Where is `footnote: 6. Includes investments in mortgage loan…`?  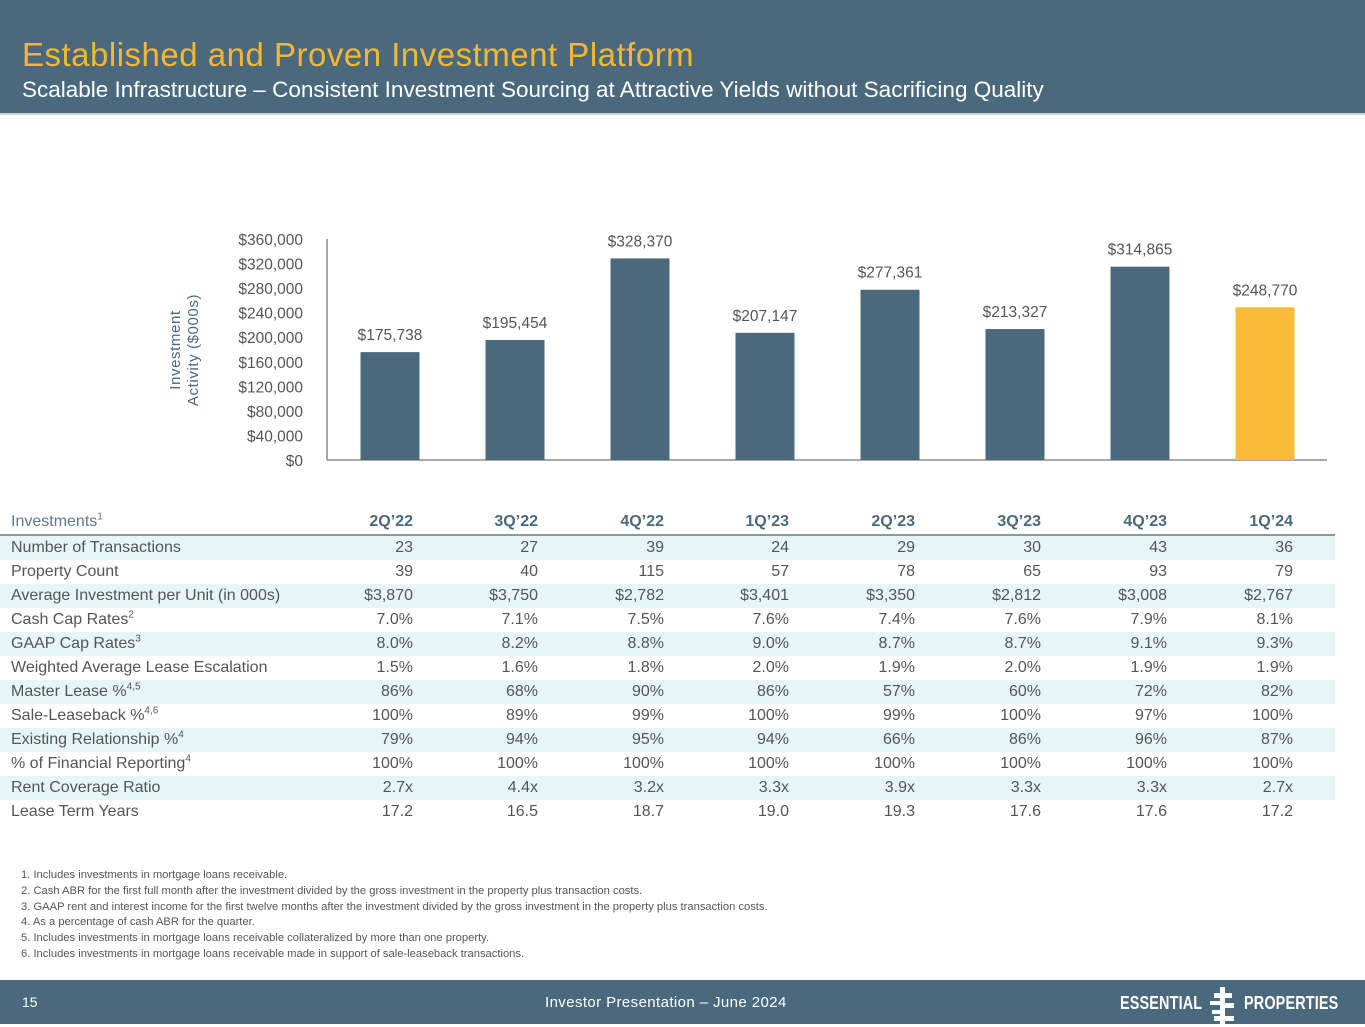
footnote: 6. Includes investments in mortgage loan… is located at coordinates (273, 953).